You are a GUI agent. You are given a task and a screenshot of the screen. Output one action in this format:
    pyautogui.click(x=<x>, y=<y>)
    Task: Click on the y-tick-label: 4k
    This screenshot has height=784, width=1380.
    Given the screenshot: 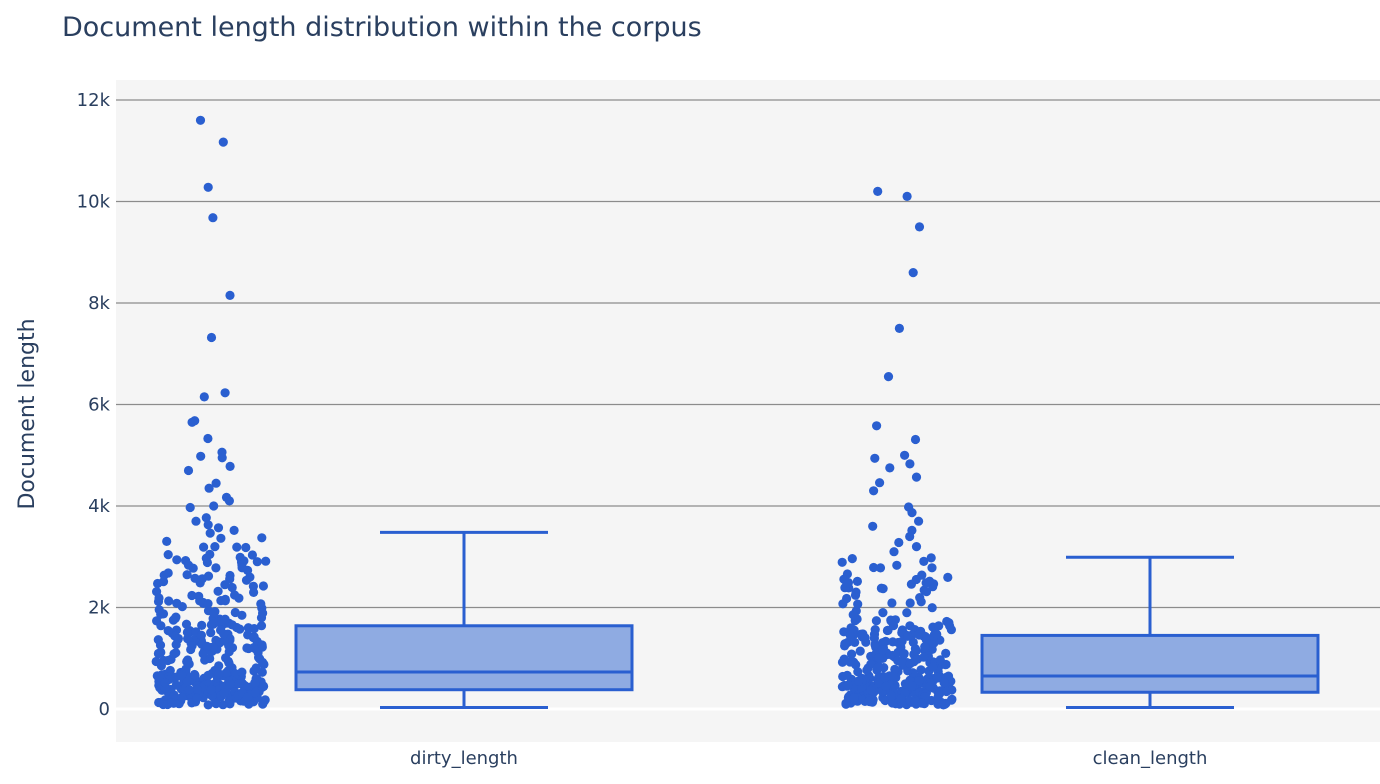 What is the action you would take?
    pyautogui.click(x=99, y=506)
    